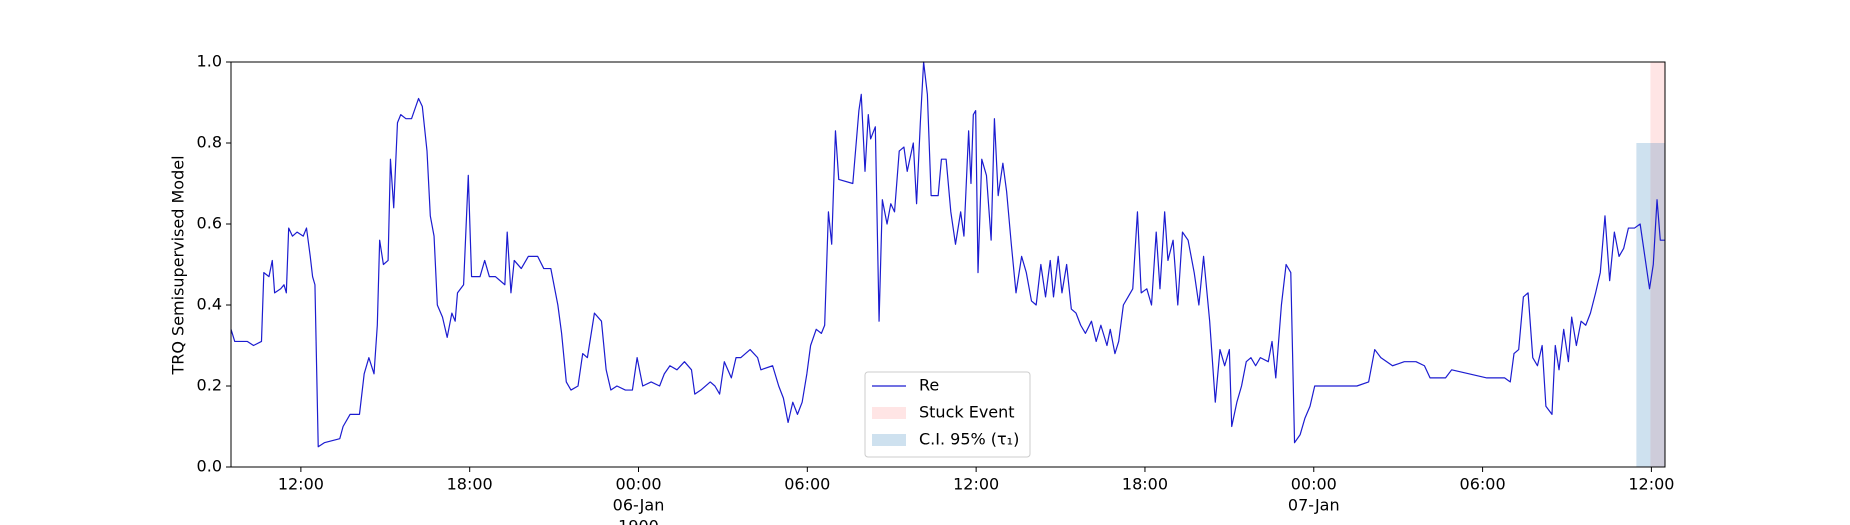  What do you see at coordinates (638, 521) in the screenshot?
I see `x-tick-label: 1900` at bounding box center [638, 521].